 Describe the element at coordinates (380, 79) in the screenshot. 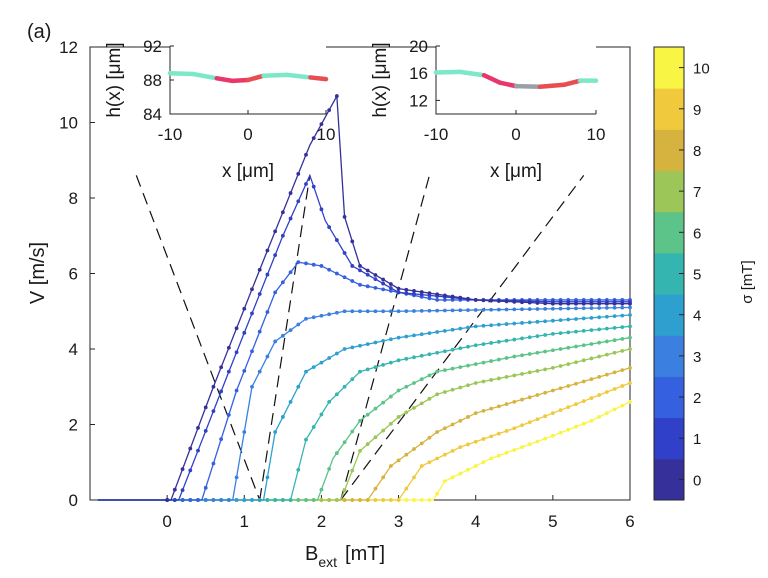

I see `inset-right-y-label: h(x) [μm]` at that location.